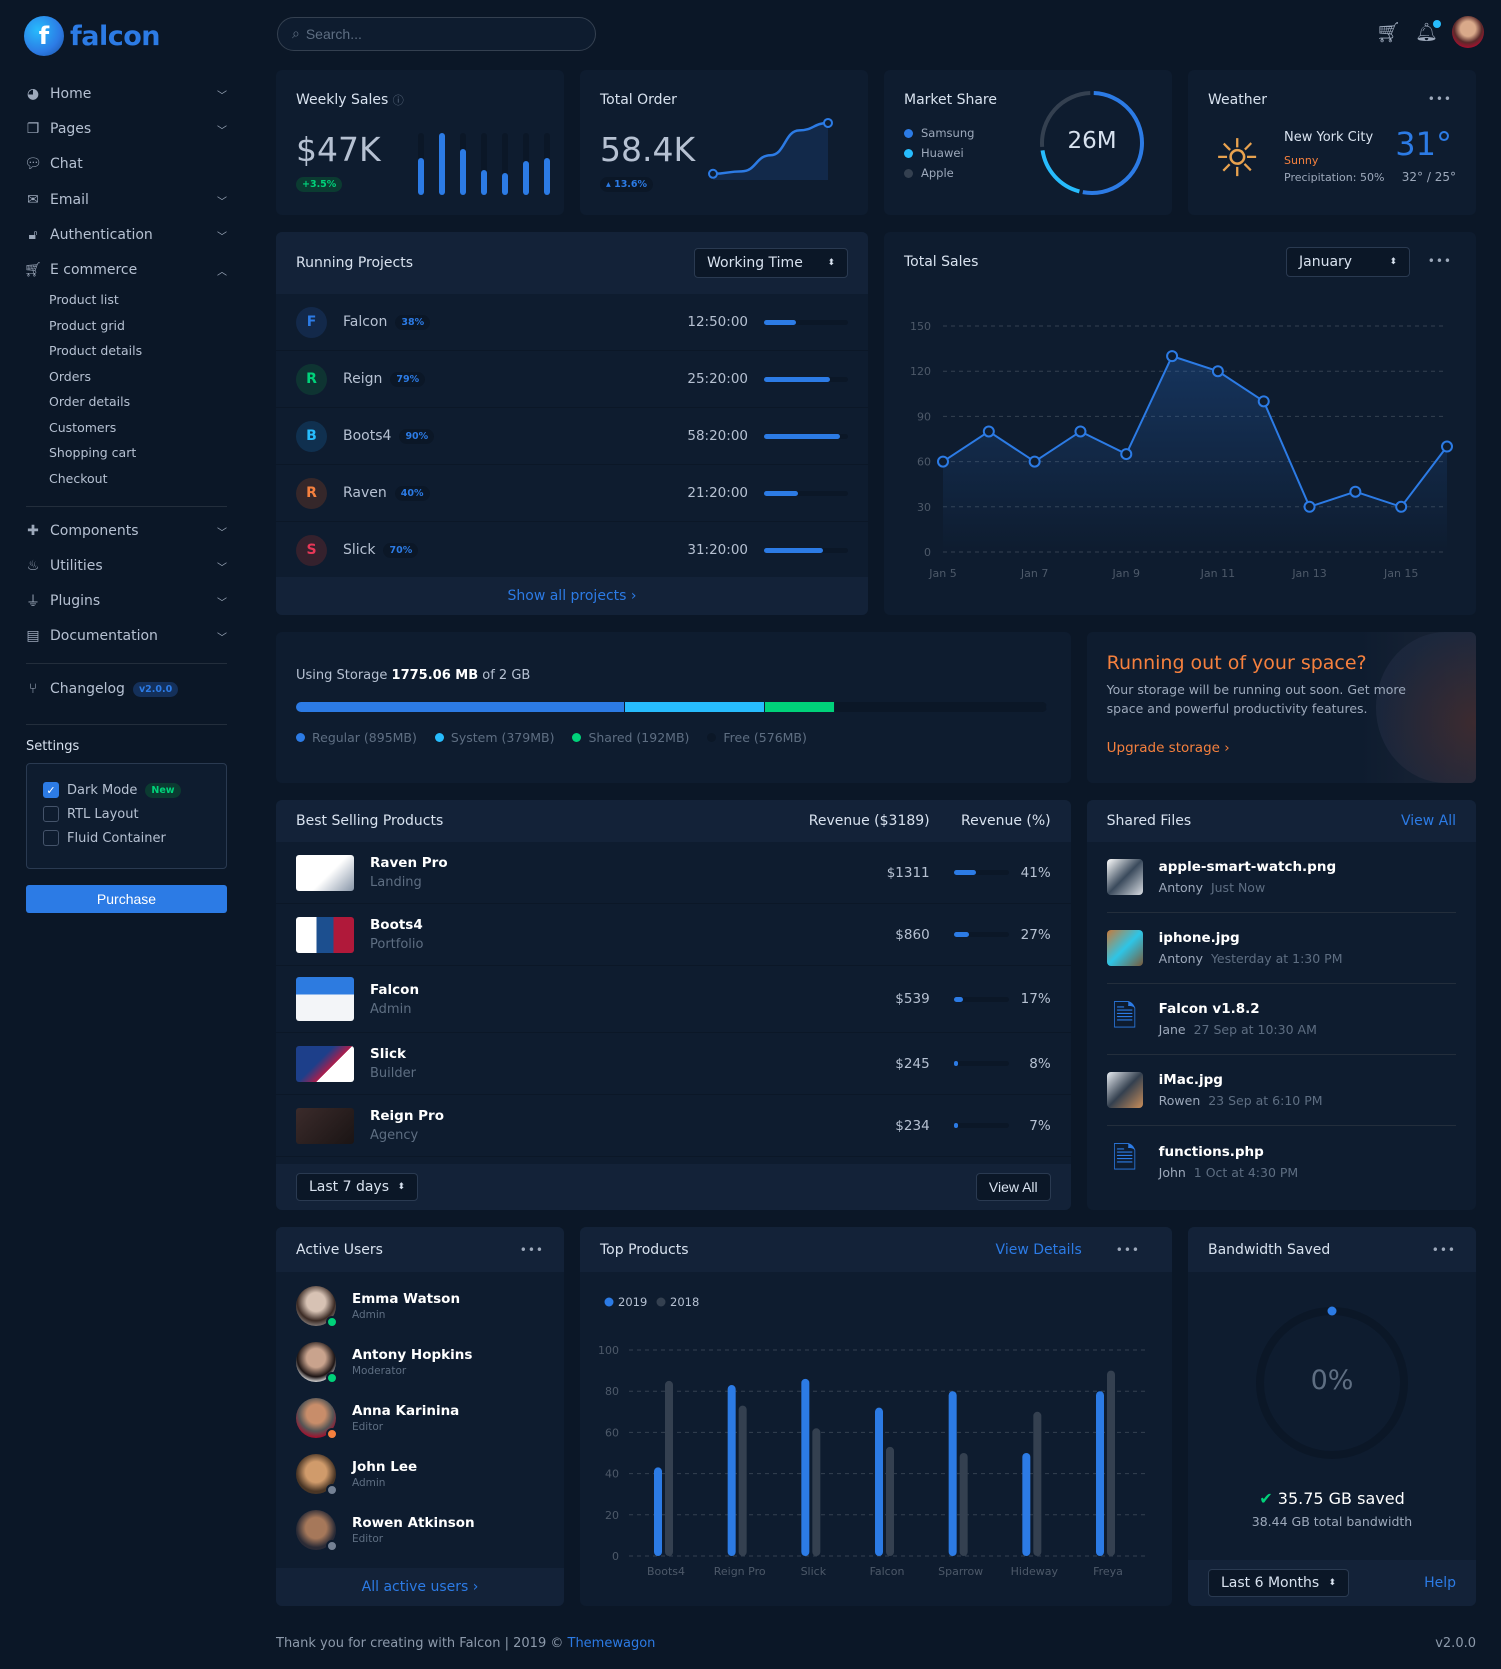  Describe the element at coordinates (413, 322) in the screenshot. I see `project-percent-badge: 38%` at that location.